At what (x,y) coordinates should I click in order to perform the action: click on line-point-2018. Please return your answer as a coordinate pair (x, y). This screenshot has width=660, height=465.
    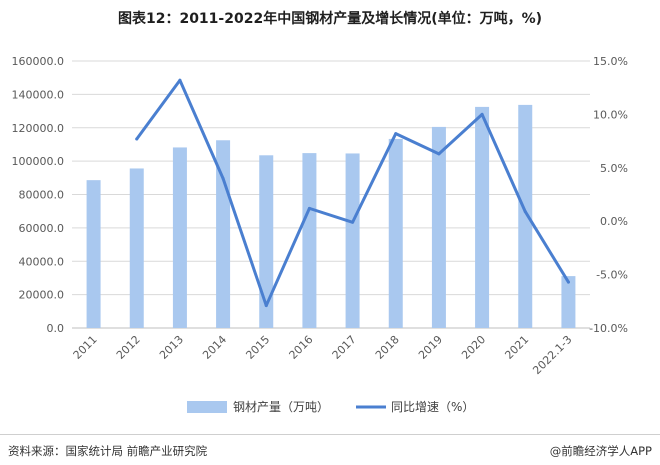
    Looking at the image, I should click on (396, 134).